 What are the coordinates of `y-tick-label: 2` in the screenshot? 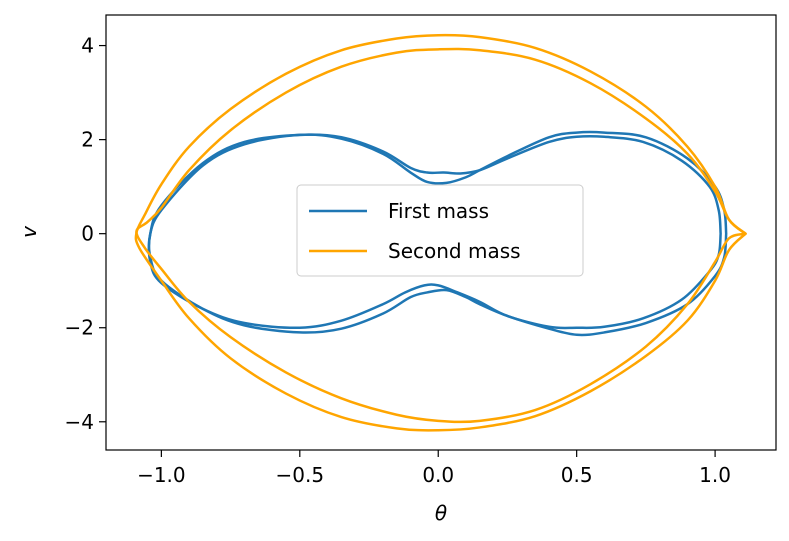 It's located at (87, 140).